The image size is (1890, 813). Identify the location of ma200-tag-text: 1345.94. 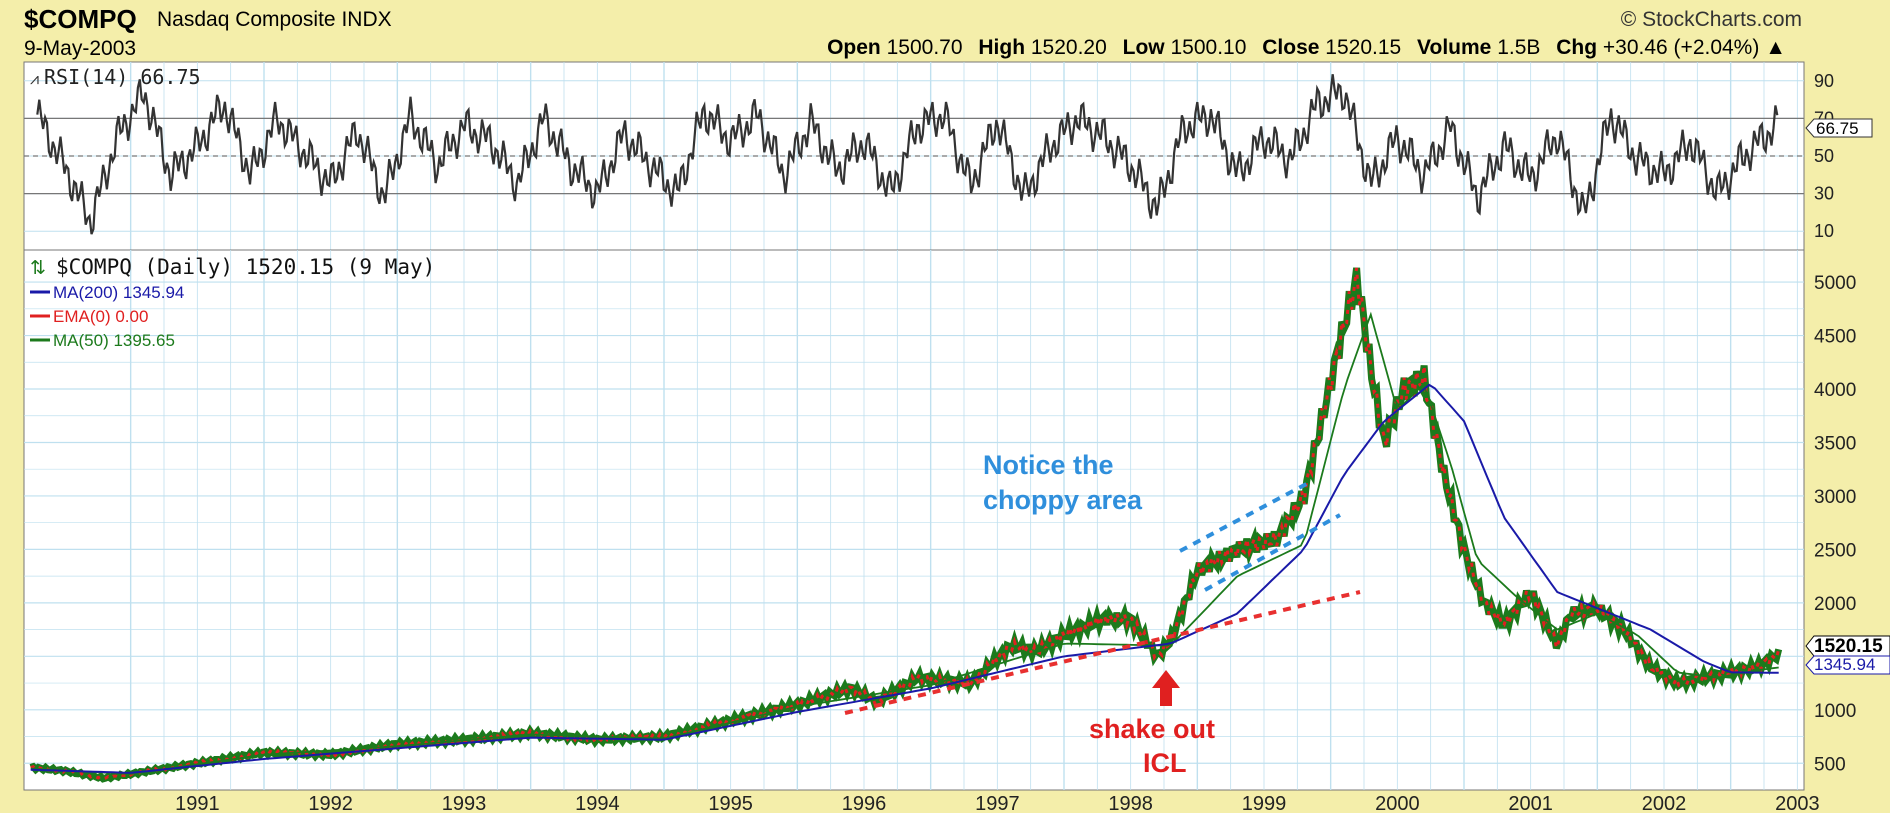
(1844, 664).